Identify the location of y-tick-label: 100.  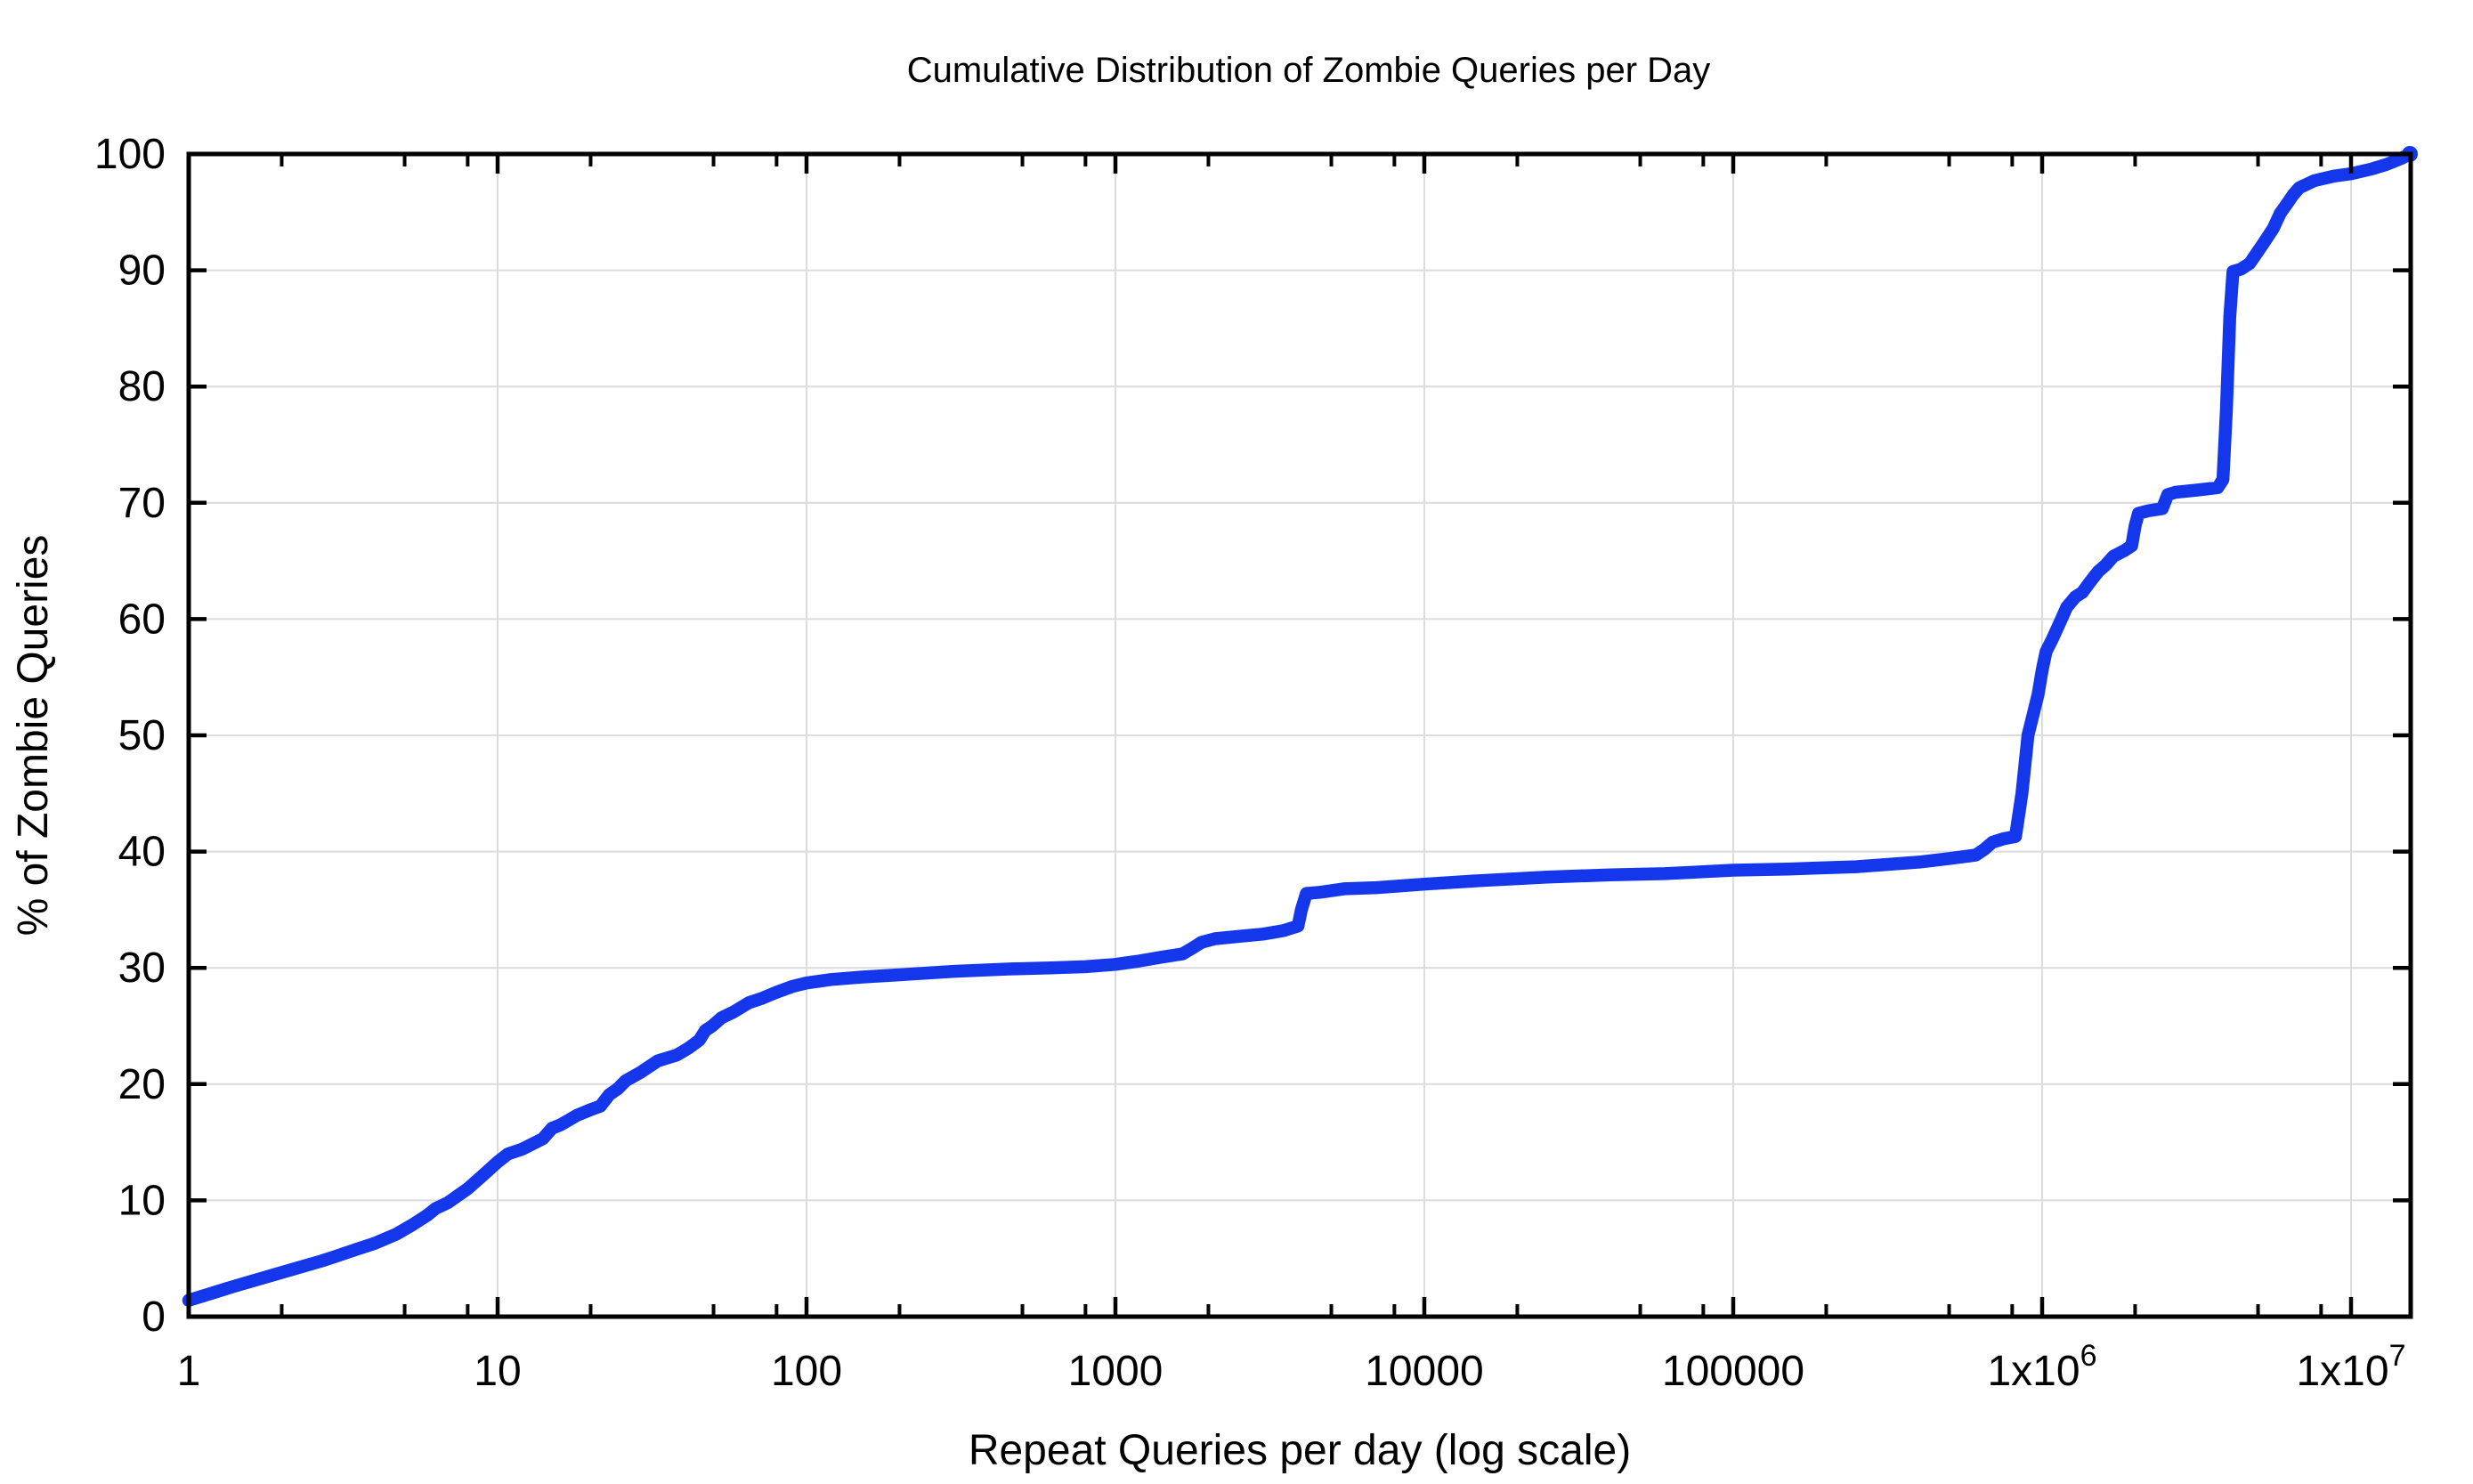
(130, 154).